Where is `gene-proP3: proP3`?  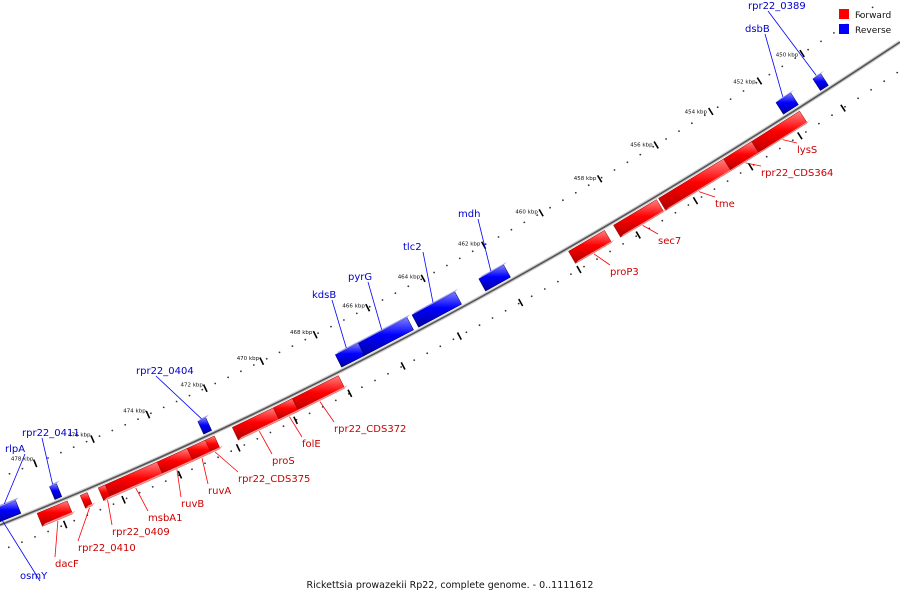 gene-proP3: proP3 is located at coordinates (603, 254).